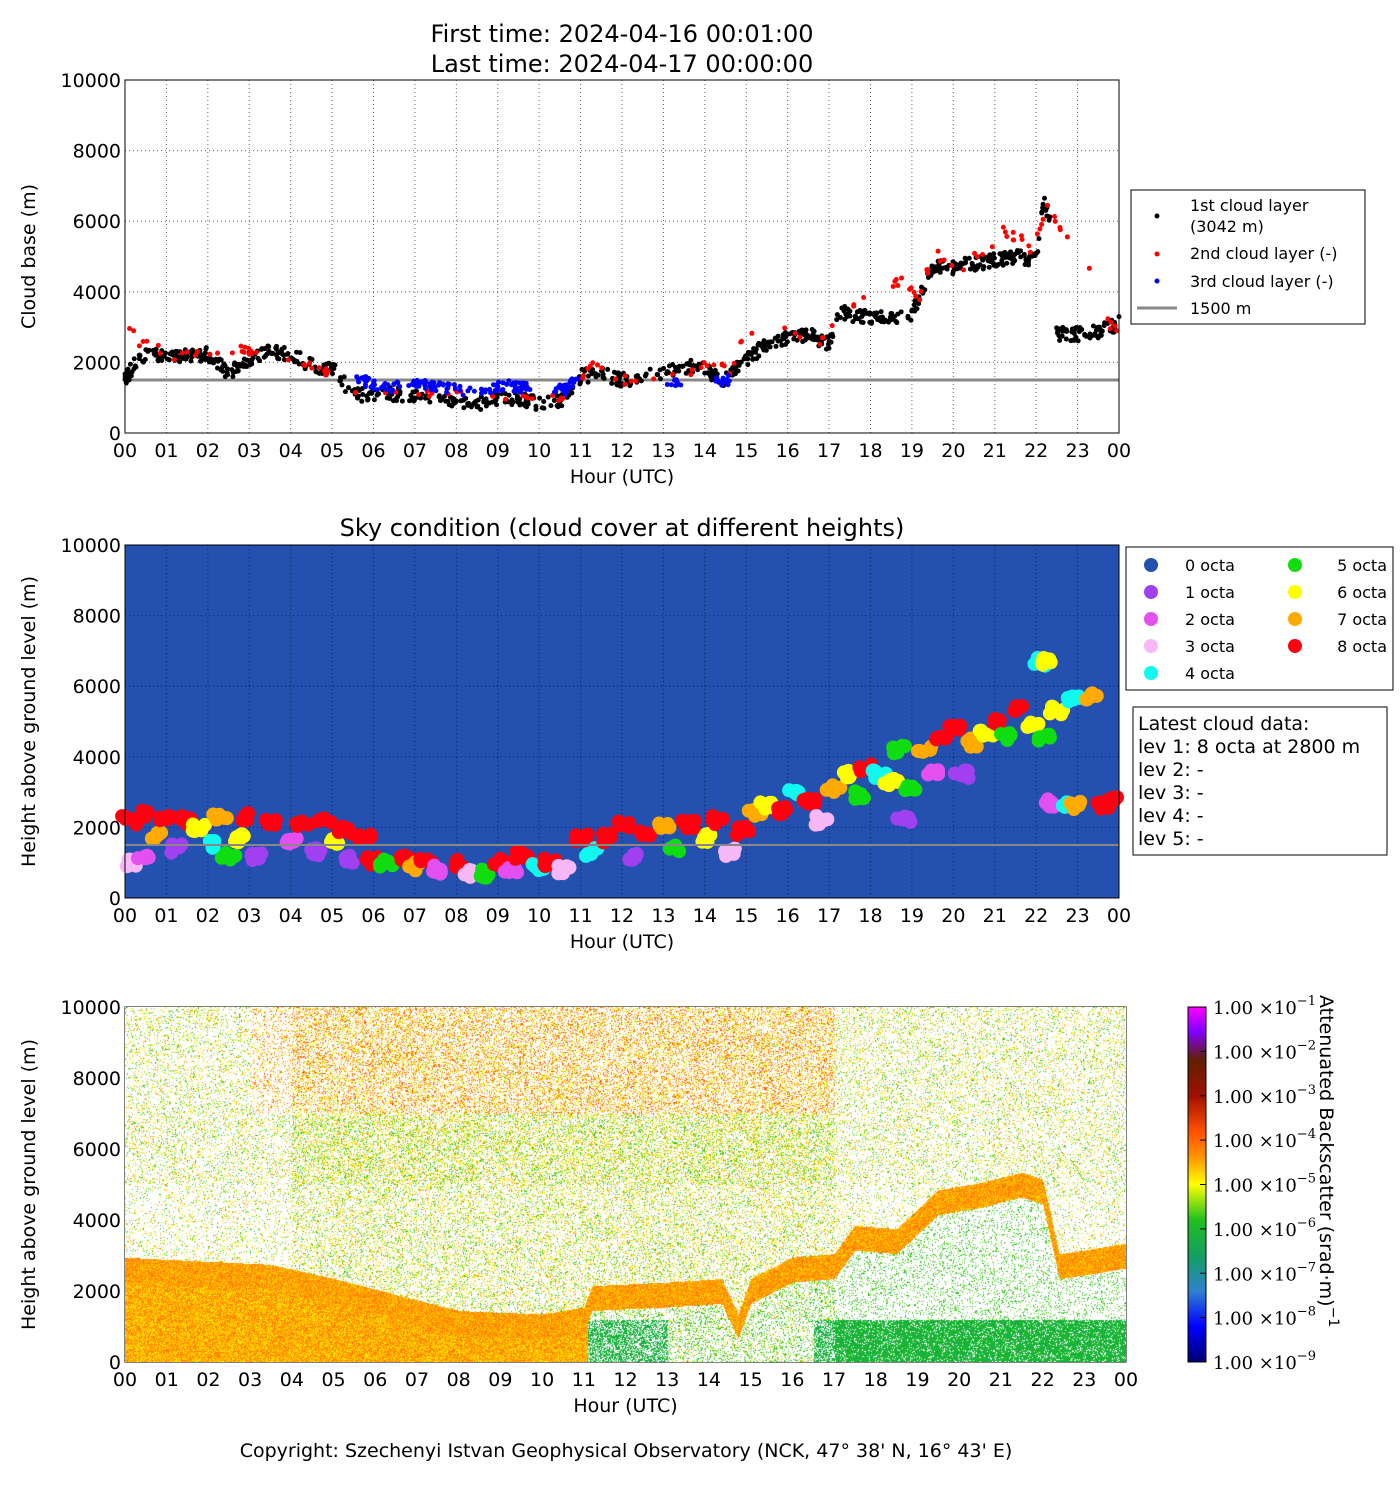 Image resolution: width=1400 pixels, height=1500 pixels. Describe the element at coordinates (1077, 916) in the screenshot. I see `x-tick-label: 23` at that location.